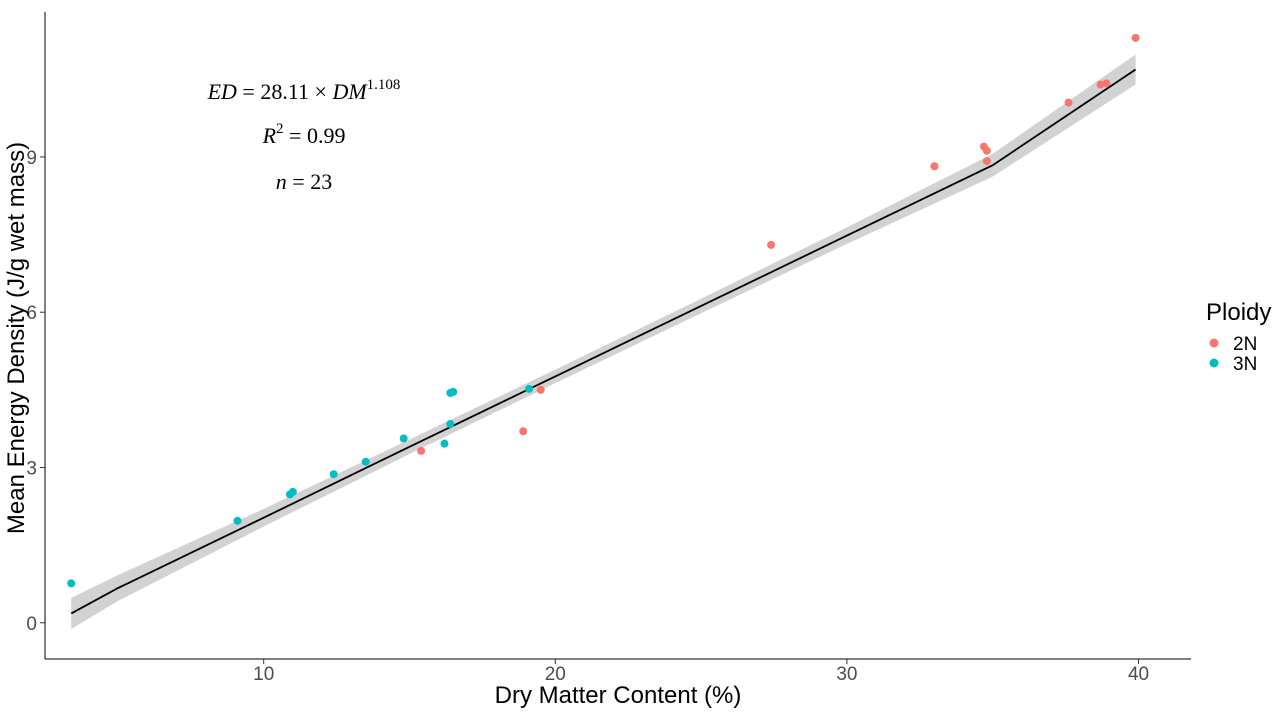 This screenshot has height=720, width=1280. I want to click on r2-power: 2, so click(280, 129).